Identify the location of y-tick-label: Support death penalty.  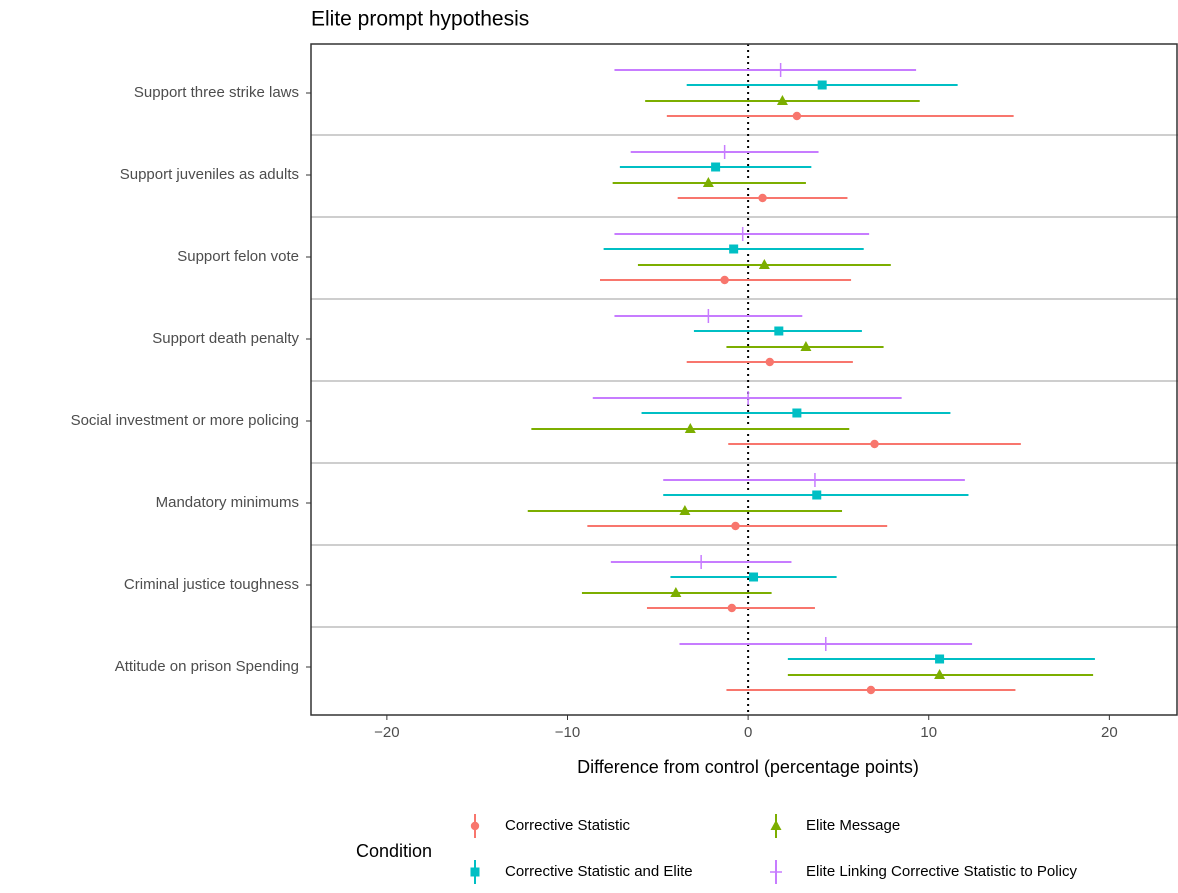
(225, 338).